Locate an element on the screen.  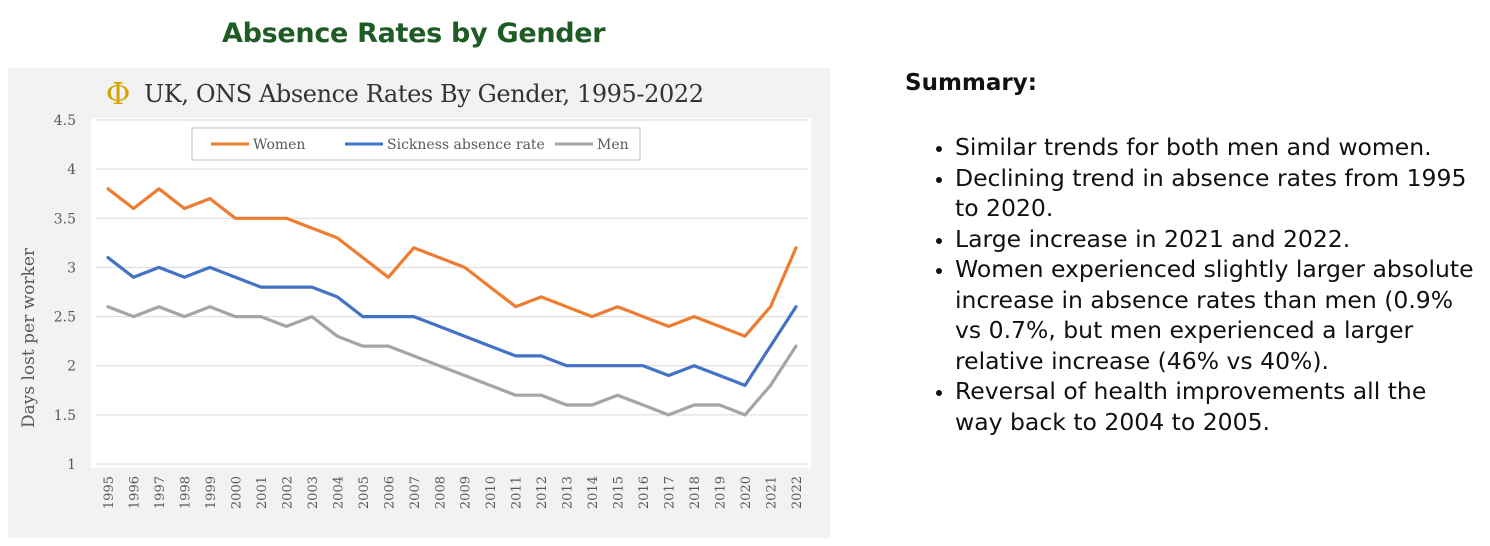
x-tick-label: 2005 is located at coordinates (364, 492).